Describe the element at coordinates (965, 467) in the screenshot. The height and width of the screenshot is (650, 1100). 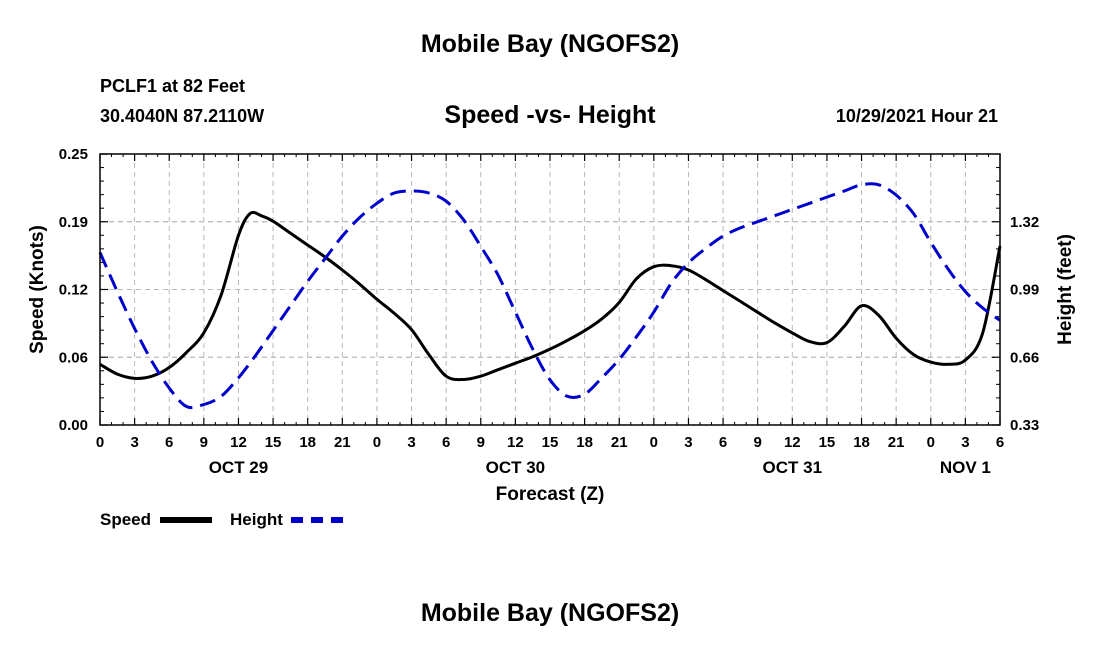
I see `date-label: NOV 1` at that location.